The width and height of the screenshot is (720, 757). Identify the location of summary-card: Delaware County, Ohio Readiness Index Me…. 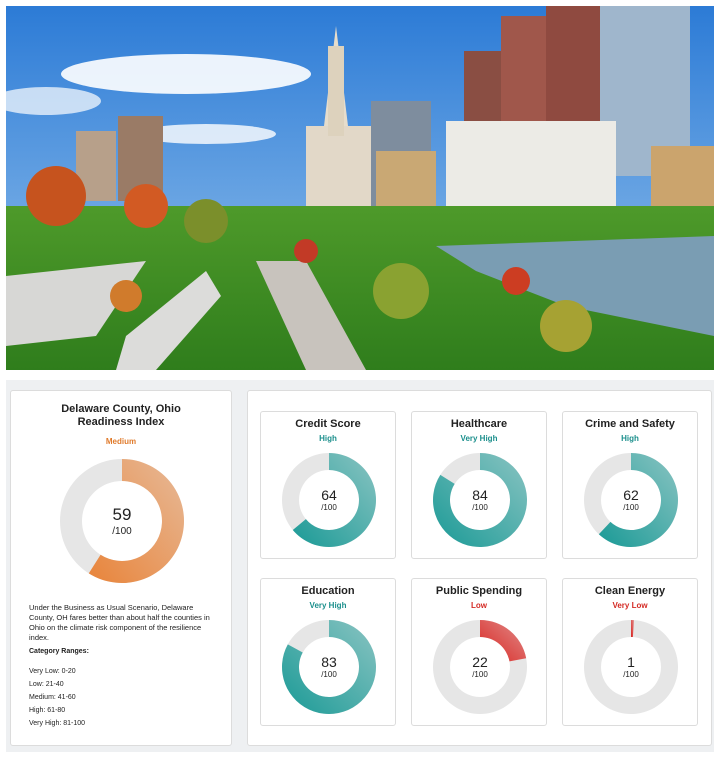
(121, 568).